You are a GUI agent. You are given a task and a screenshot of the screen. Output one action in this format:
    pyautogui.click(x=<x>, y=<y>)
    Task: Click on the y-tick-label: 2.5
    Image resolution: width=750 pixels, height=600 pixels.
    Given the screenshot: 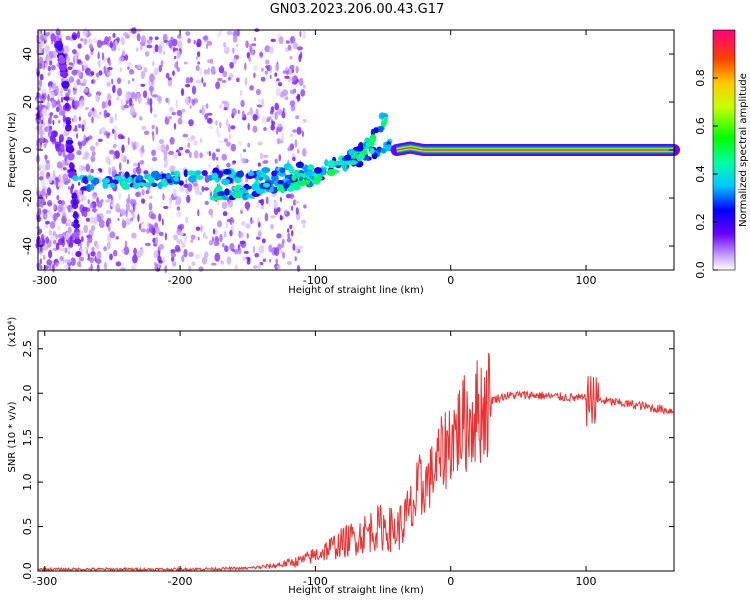 What is the action you would take?
    pyautogui.click(x=27, y=349)
    